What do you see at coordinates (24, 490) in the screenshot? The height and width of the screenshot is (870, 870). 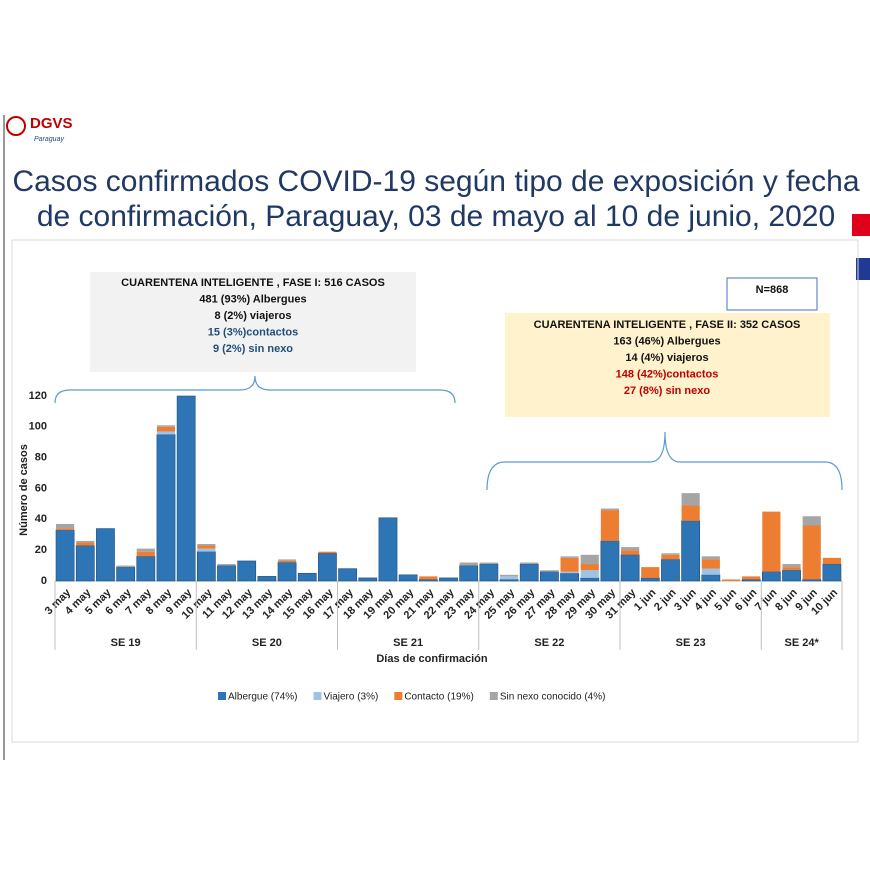 I see `y-axis-label: Número de casos` at bounding box center [24, 490].